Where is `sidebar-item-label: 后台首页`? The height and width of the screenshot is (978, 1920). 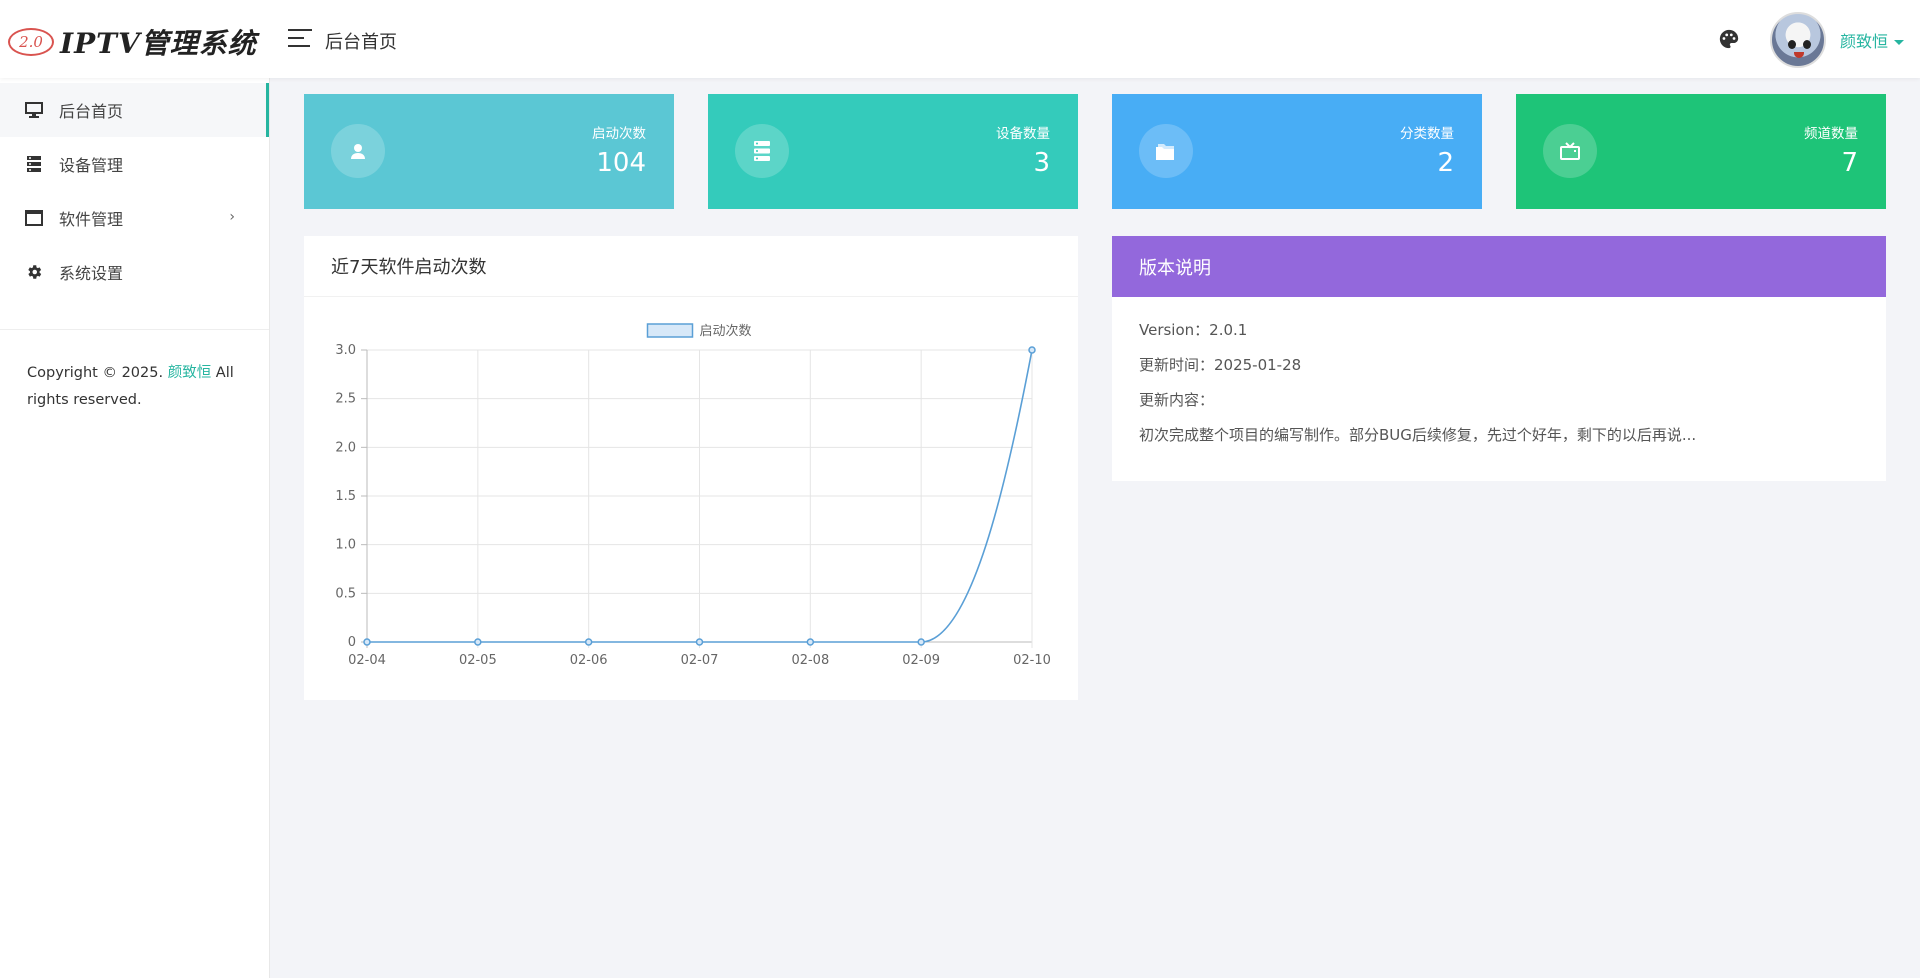
sidebar-item-label: 后台首页 is located at coordinates (91, 111).